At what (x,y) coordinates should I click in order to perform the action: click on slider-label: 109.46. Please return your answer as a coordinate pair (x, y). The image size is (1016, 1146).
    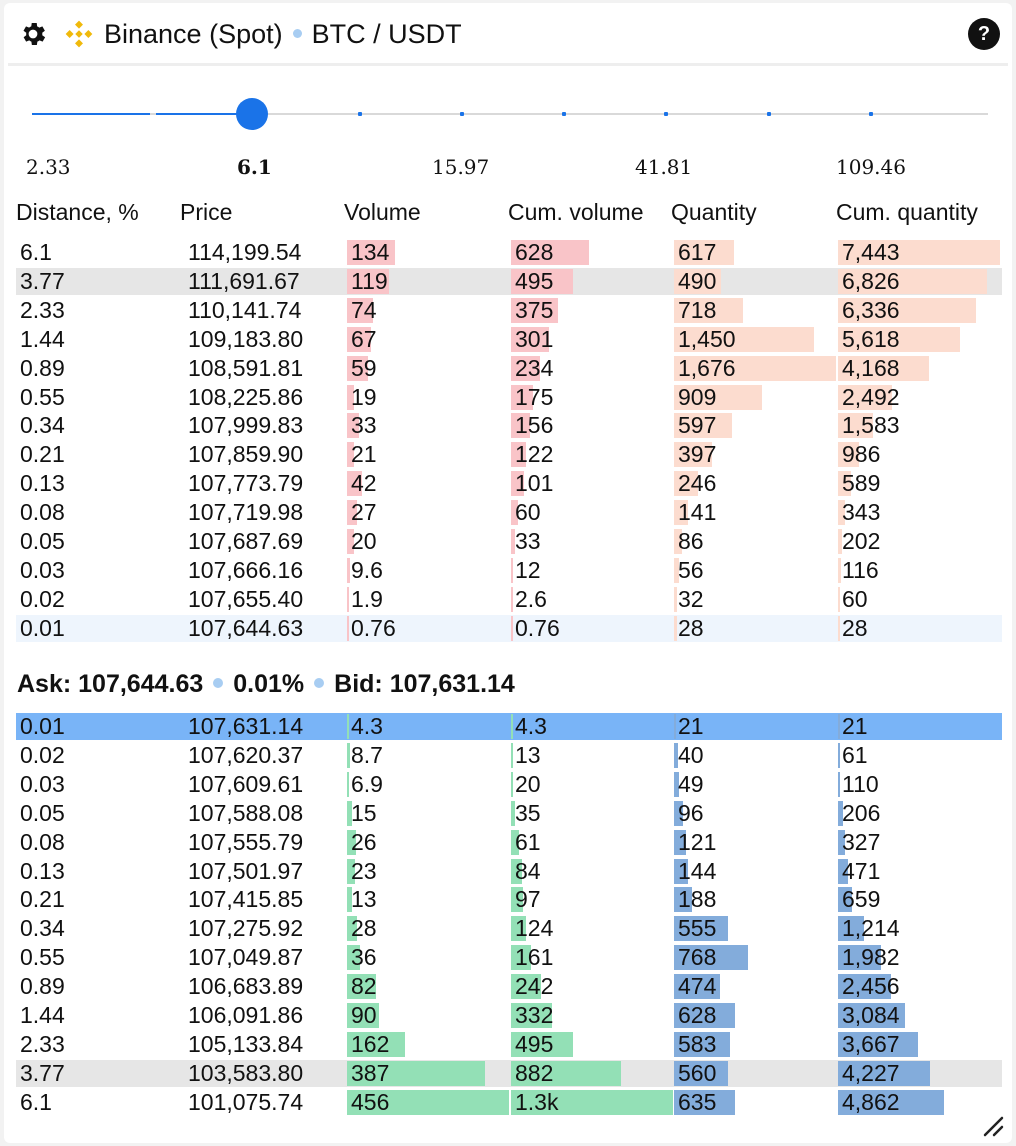
    Looking at the image, I should click on (871, 167).